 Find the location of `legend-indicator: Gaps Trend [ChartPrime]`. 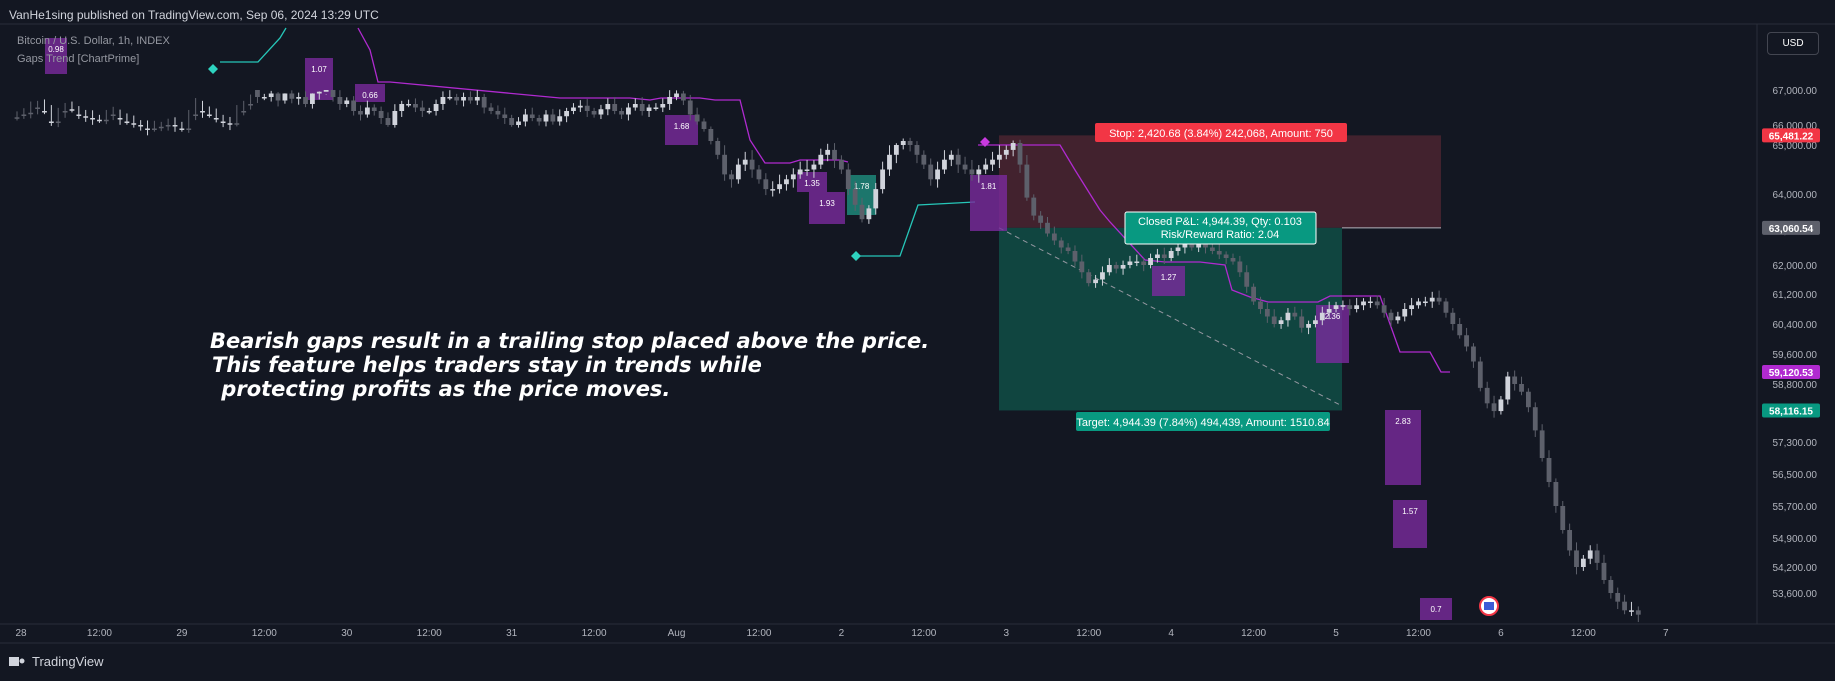

legend-indicator: Gaps Trend [ChartPrime] is located at coordinates (78, 59).